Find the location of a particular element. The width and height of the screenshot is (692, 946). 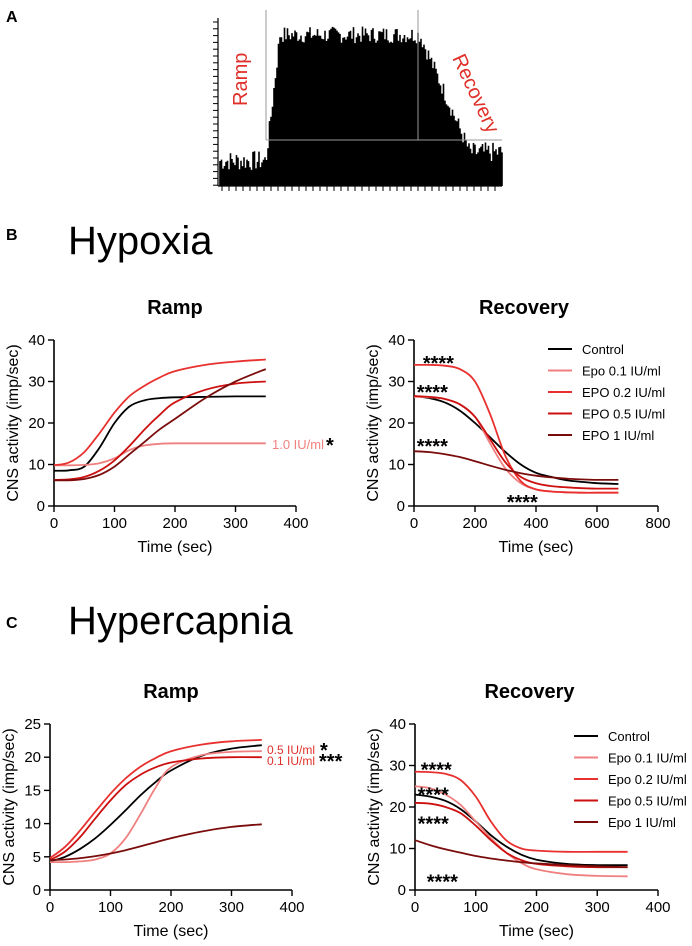

x-tick-label: 800 is located at coordinates (657, 523).